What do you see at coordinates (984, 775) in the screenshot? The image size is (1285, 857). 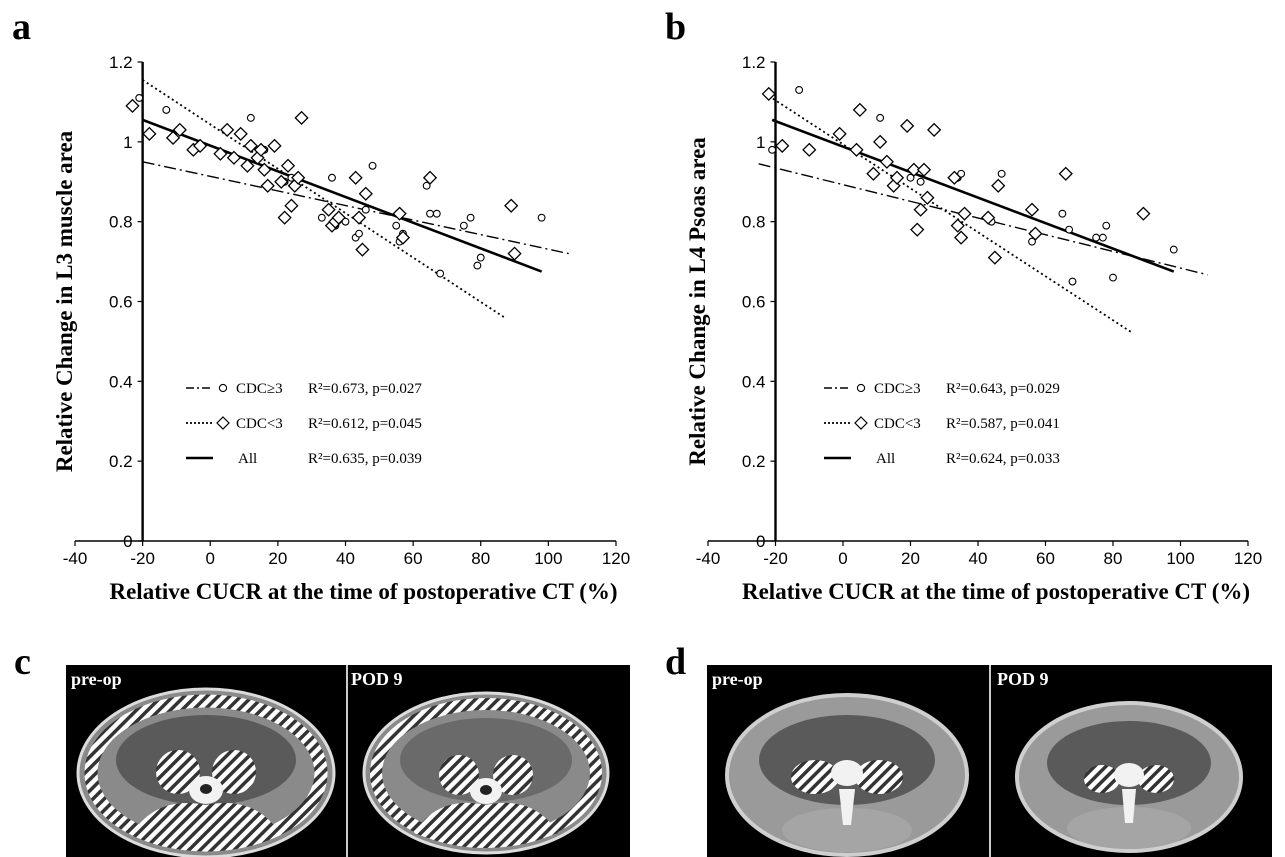 I see `ct-scan-d-illustration` at bounding box center [984, 775].